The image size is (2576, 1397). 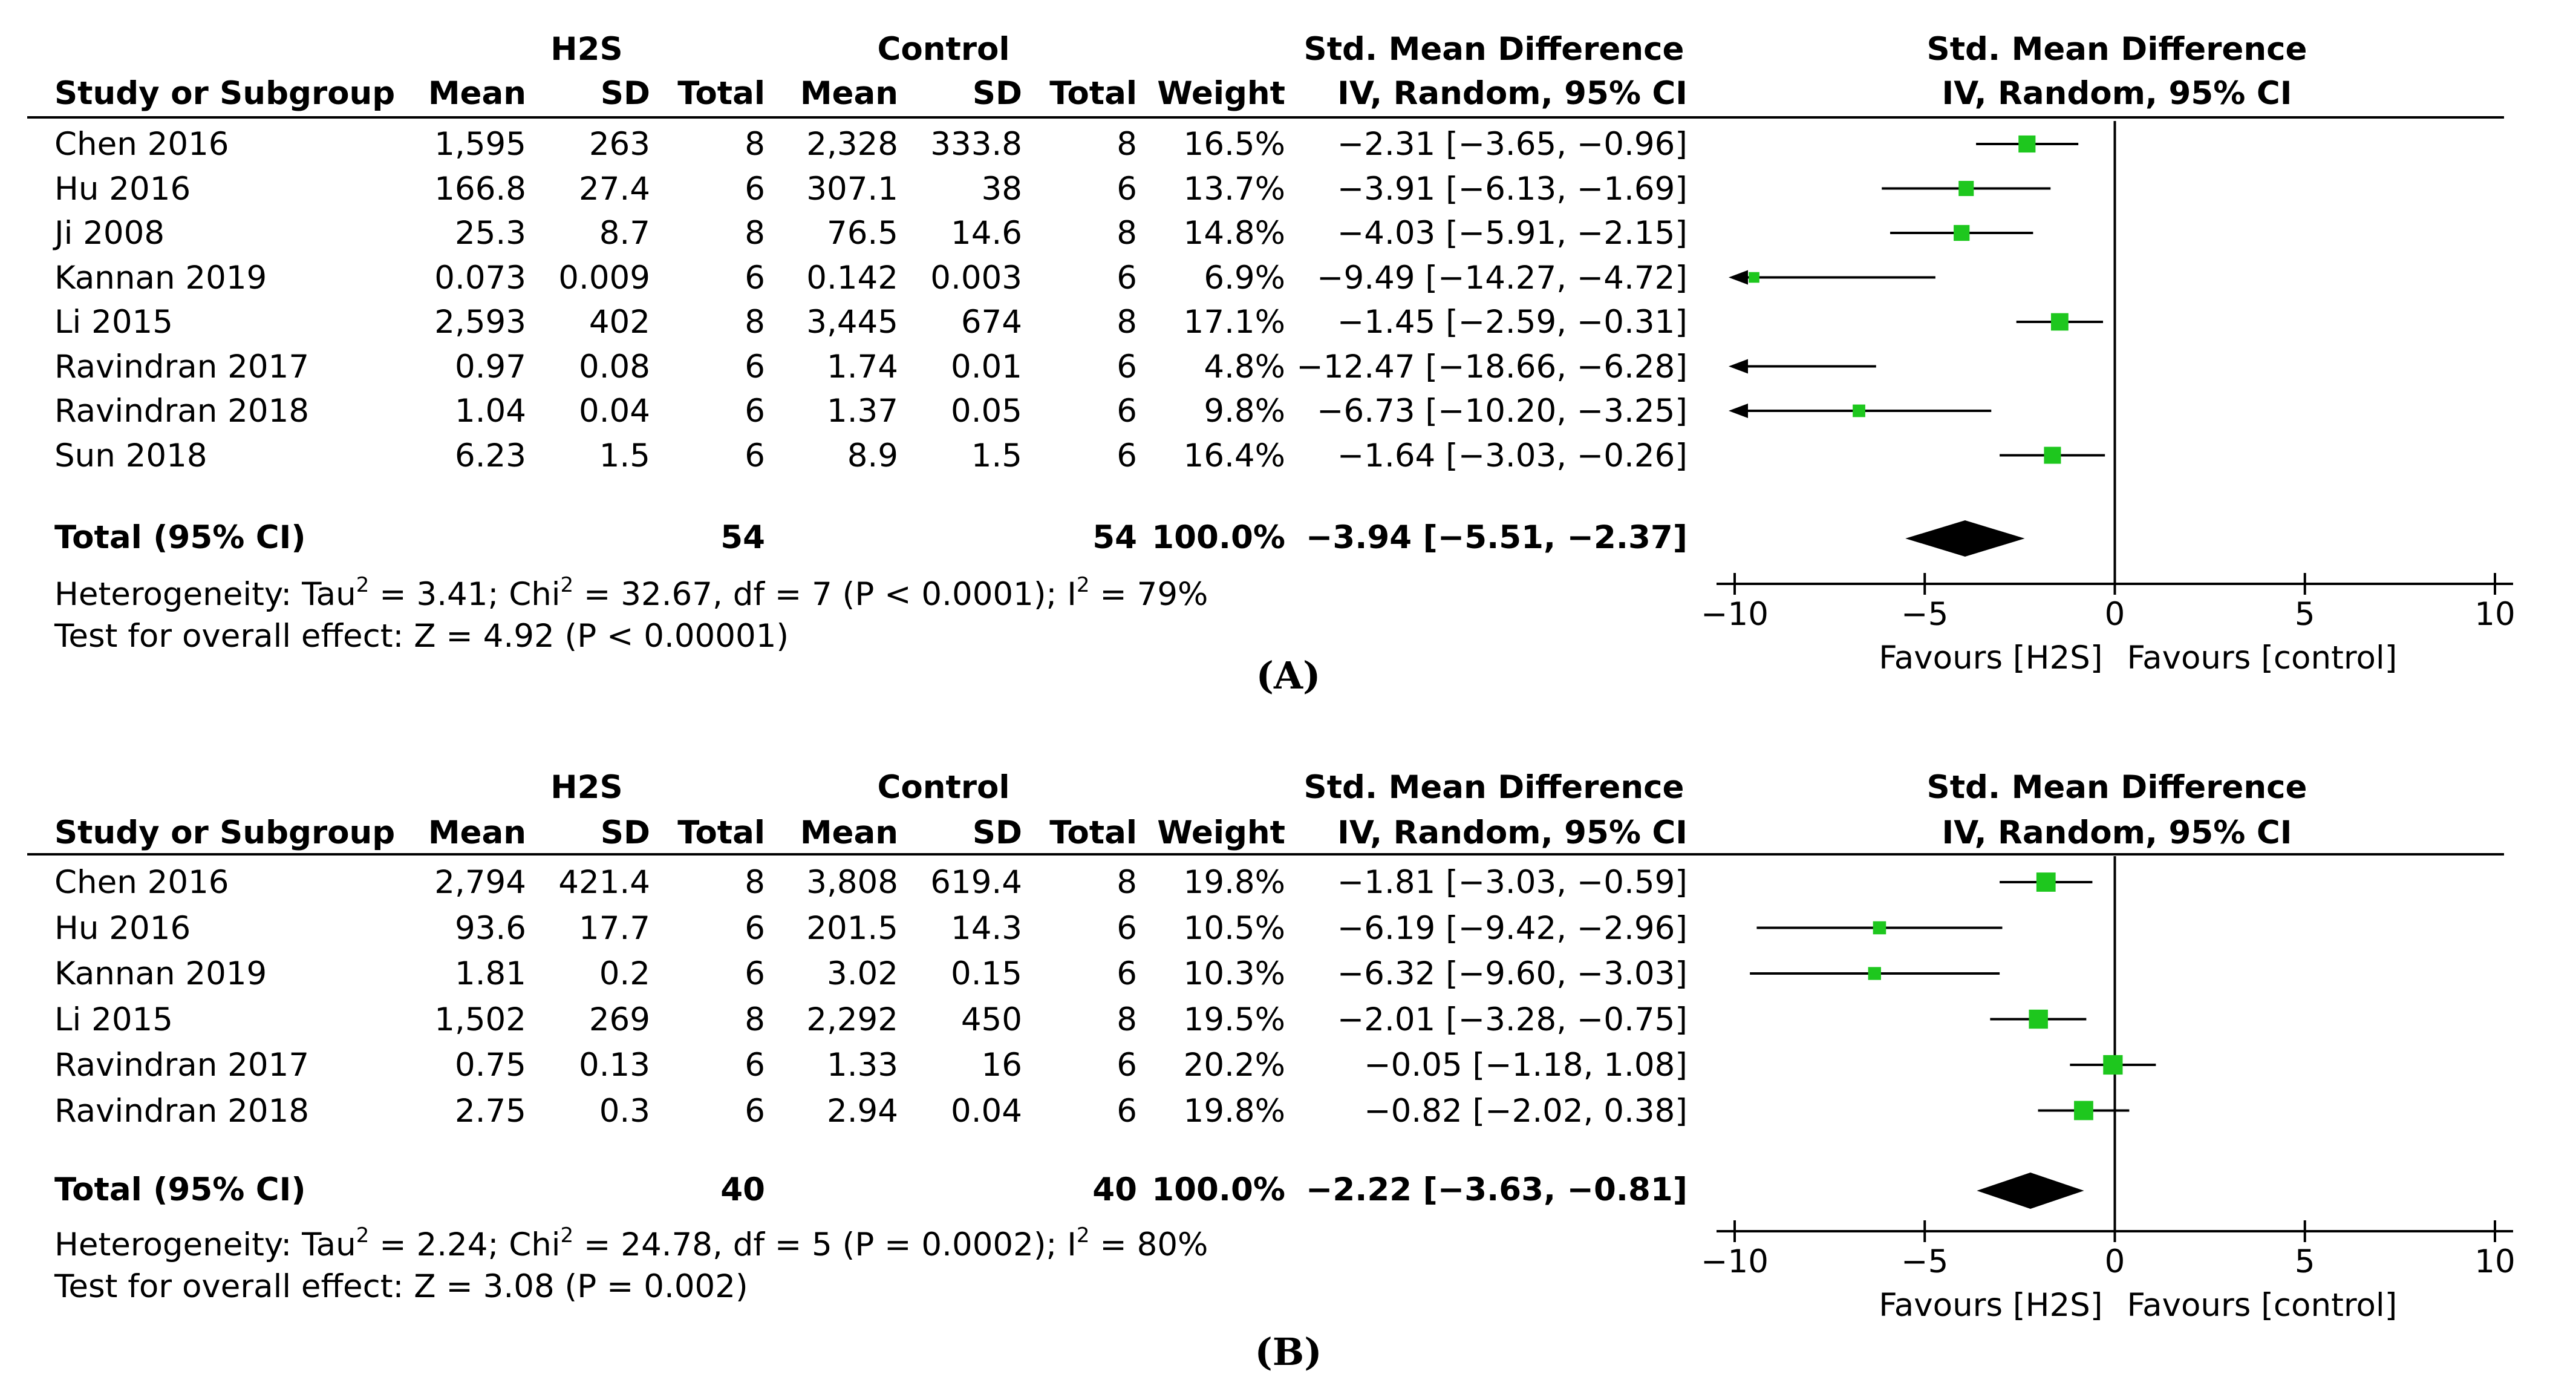 What do you see at coordinates (1234, 1020) in the screenshot?
I see `cell-weight: 19.5%` at bounding box center [1234, 1020].